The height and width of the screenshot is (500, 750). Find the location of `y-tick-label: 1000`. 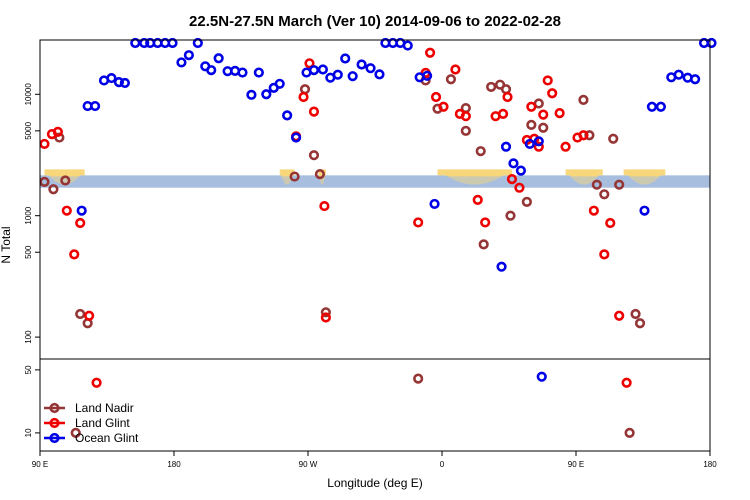

y-tick-label: 1000 is located at coordinates (28, 215).